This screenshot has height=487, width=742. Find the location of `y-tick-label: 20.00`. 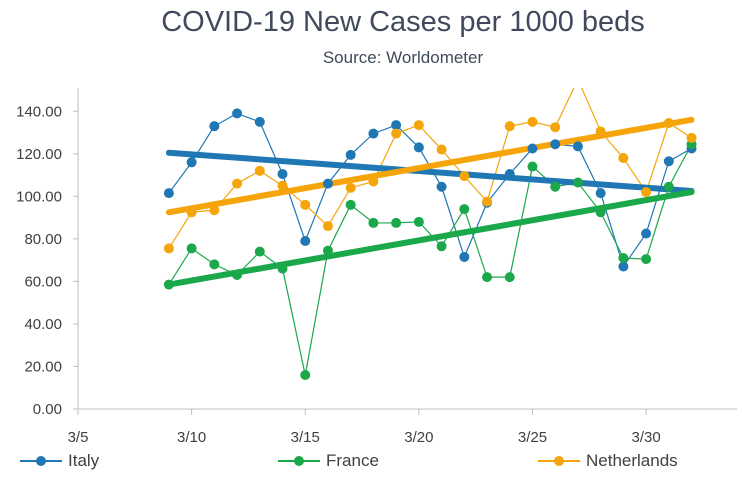

y-tick-label: 20.00 is located at coordinates (43, 366).